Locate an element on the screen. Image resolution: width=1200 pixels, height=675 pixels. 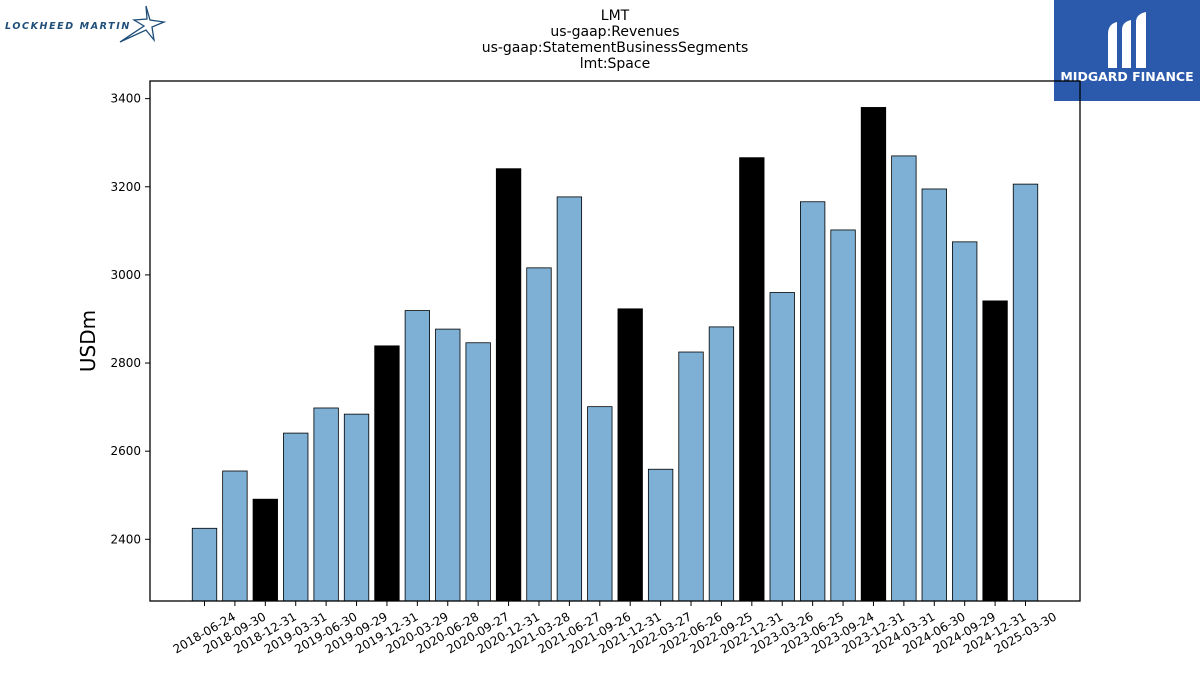
y-tick-label: 2800 is located at coordinates (125, 363).